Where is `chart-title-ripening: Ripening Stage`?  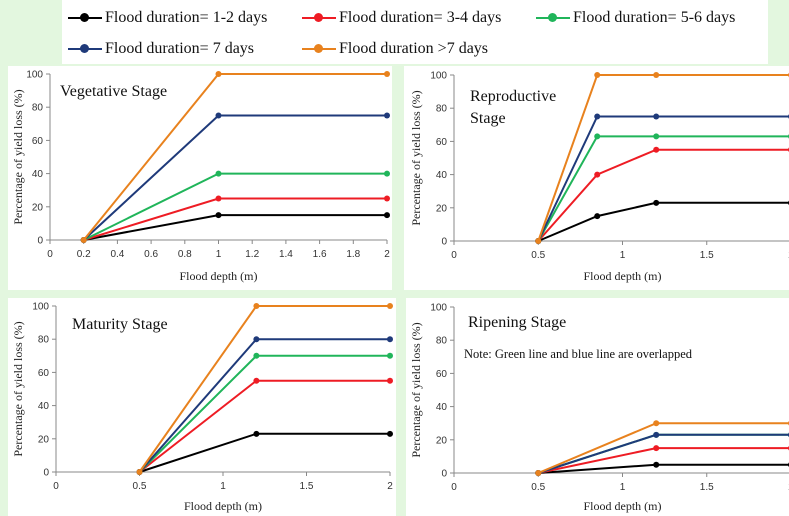
chart-title-ripening: Ripening Stage is located at coordinates (517, 323).